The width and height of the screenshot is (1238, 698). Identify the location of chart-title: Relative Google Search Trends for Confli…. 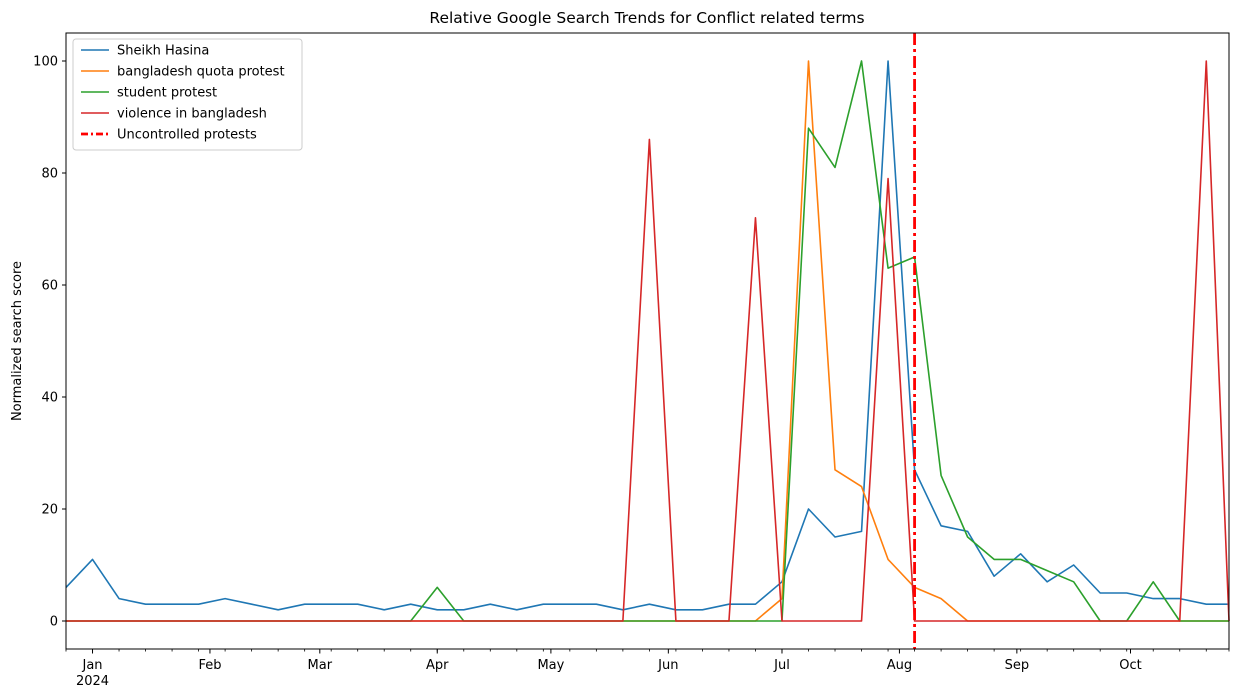
(646, 18).